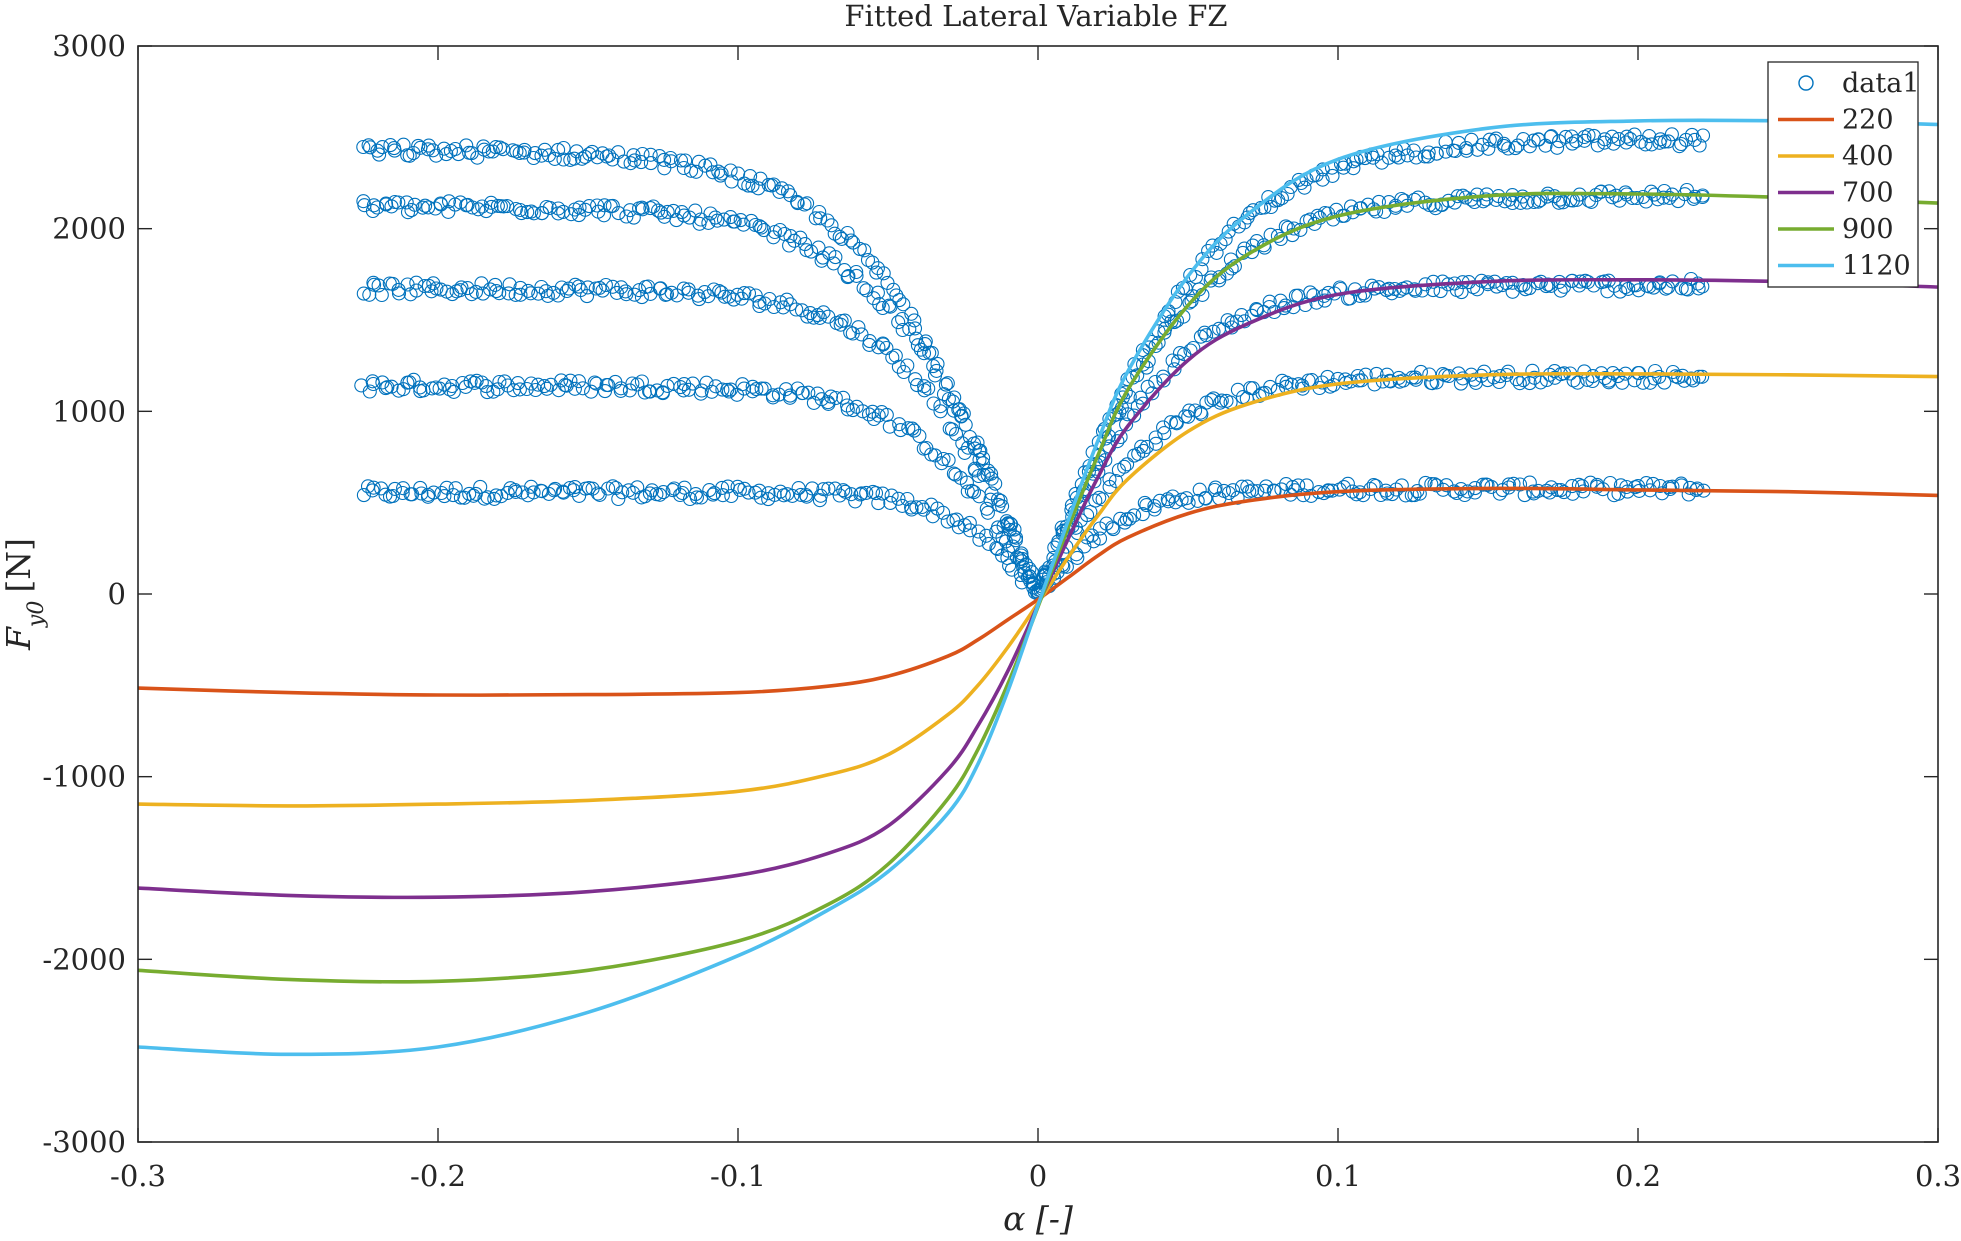 This screenshot has width=1961, height=1241. I want to click on legend-item-700: 700, so click(1836, 193).